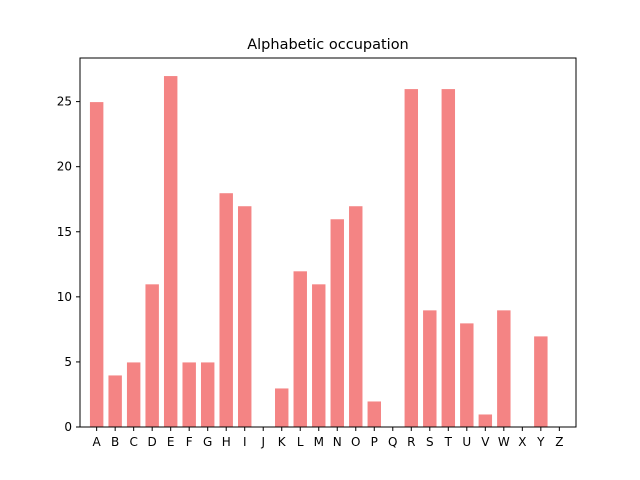  I want to click on bar-Y, so click(541, 381).